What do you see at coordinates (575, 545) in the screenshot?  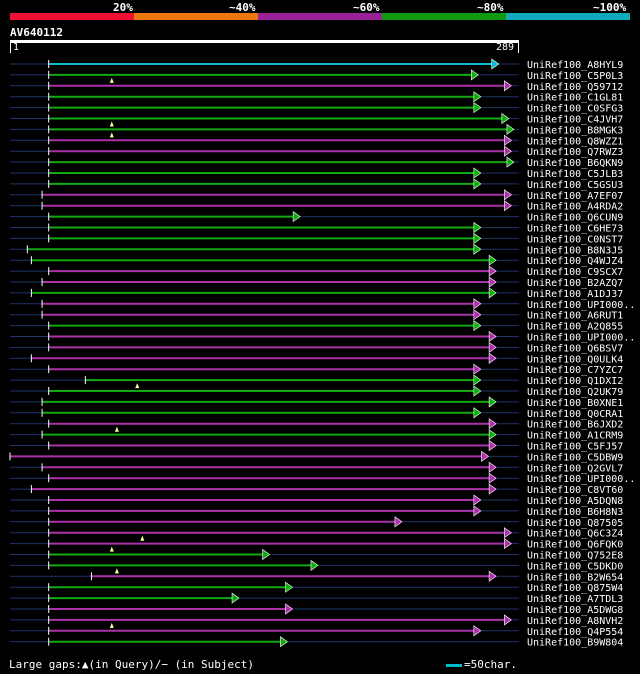 I see `hit-id-label: UniRef100_Q6FQK0` at bounding box center [575, 545].